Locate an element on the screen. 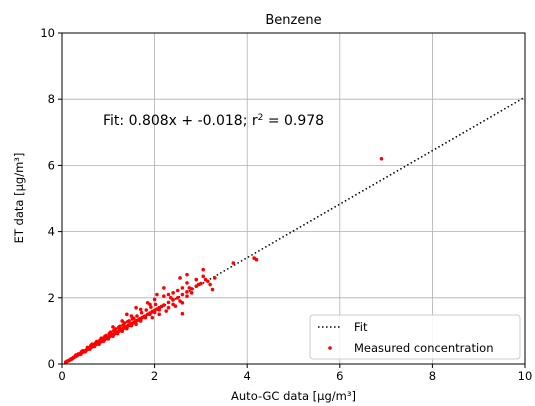  x-tick-label: 4 is located at coordinates (247, 376).